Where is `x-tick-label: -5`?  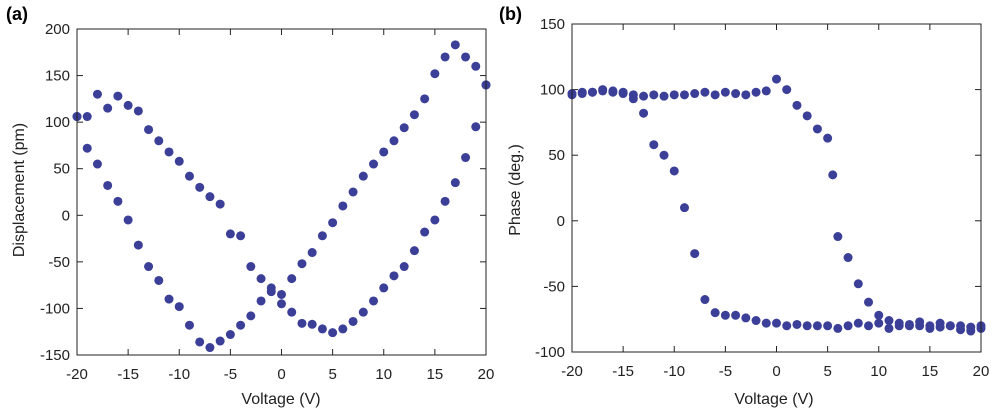 x-tick-label: -5 is located at coordinates (230, 374).